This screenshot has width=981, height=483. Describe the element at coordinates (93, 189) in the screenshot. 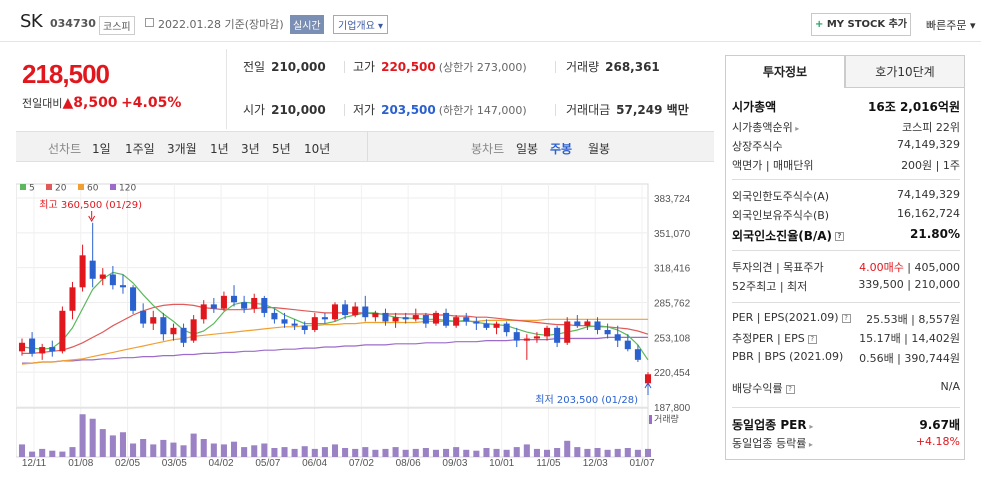

I see `legend-label-60: 60` at that location.